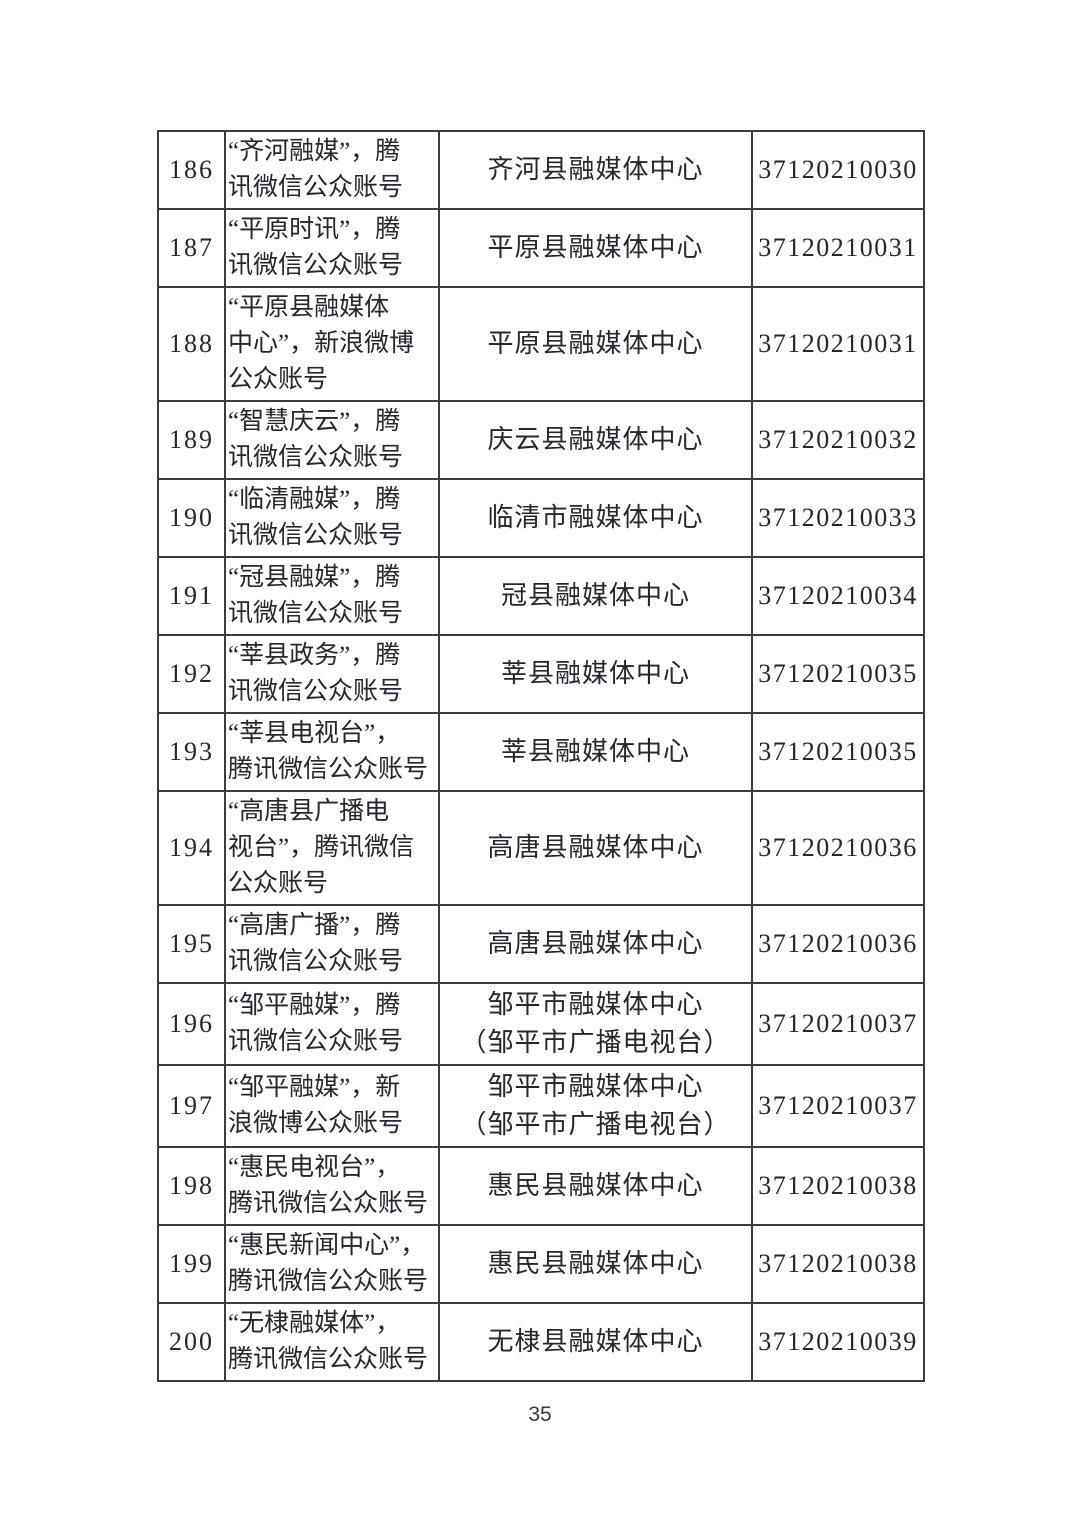 The image size is (1080, 1527). I want to click on table-row: 192 “莘县政务”，腾 讯微信公众账号 莘县融媒体中心 37120210035, so click(541, 674).